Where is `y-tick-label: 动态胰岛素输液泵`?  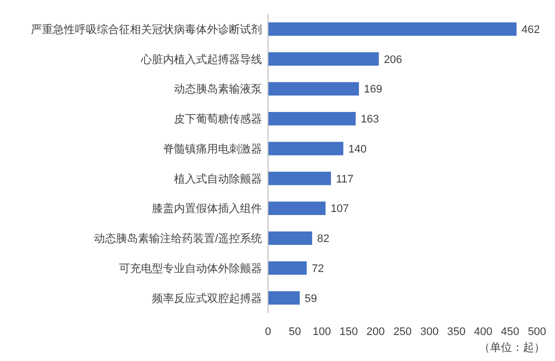 y-tick-label: 动态胰岛素输液泵 is located at coordinates (218, 89).